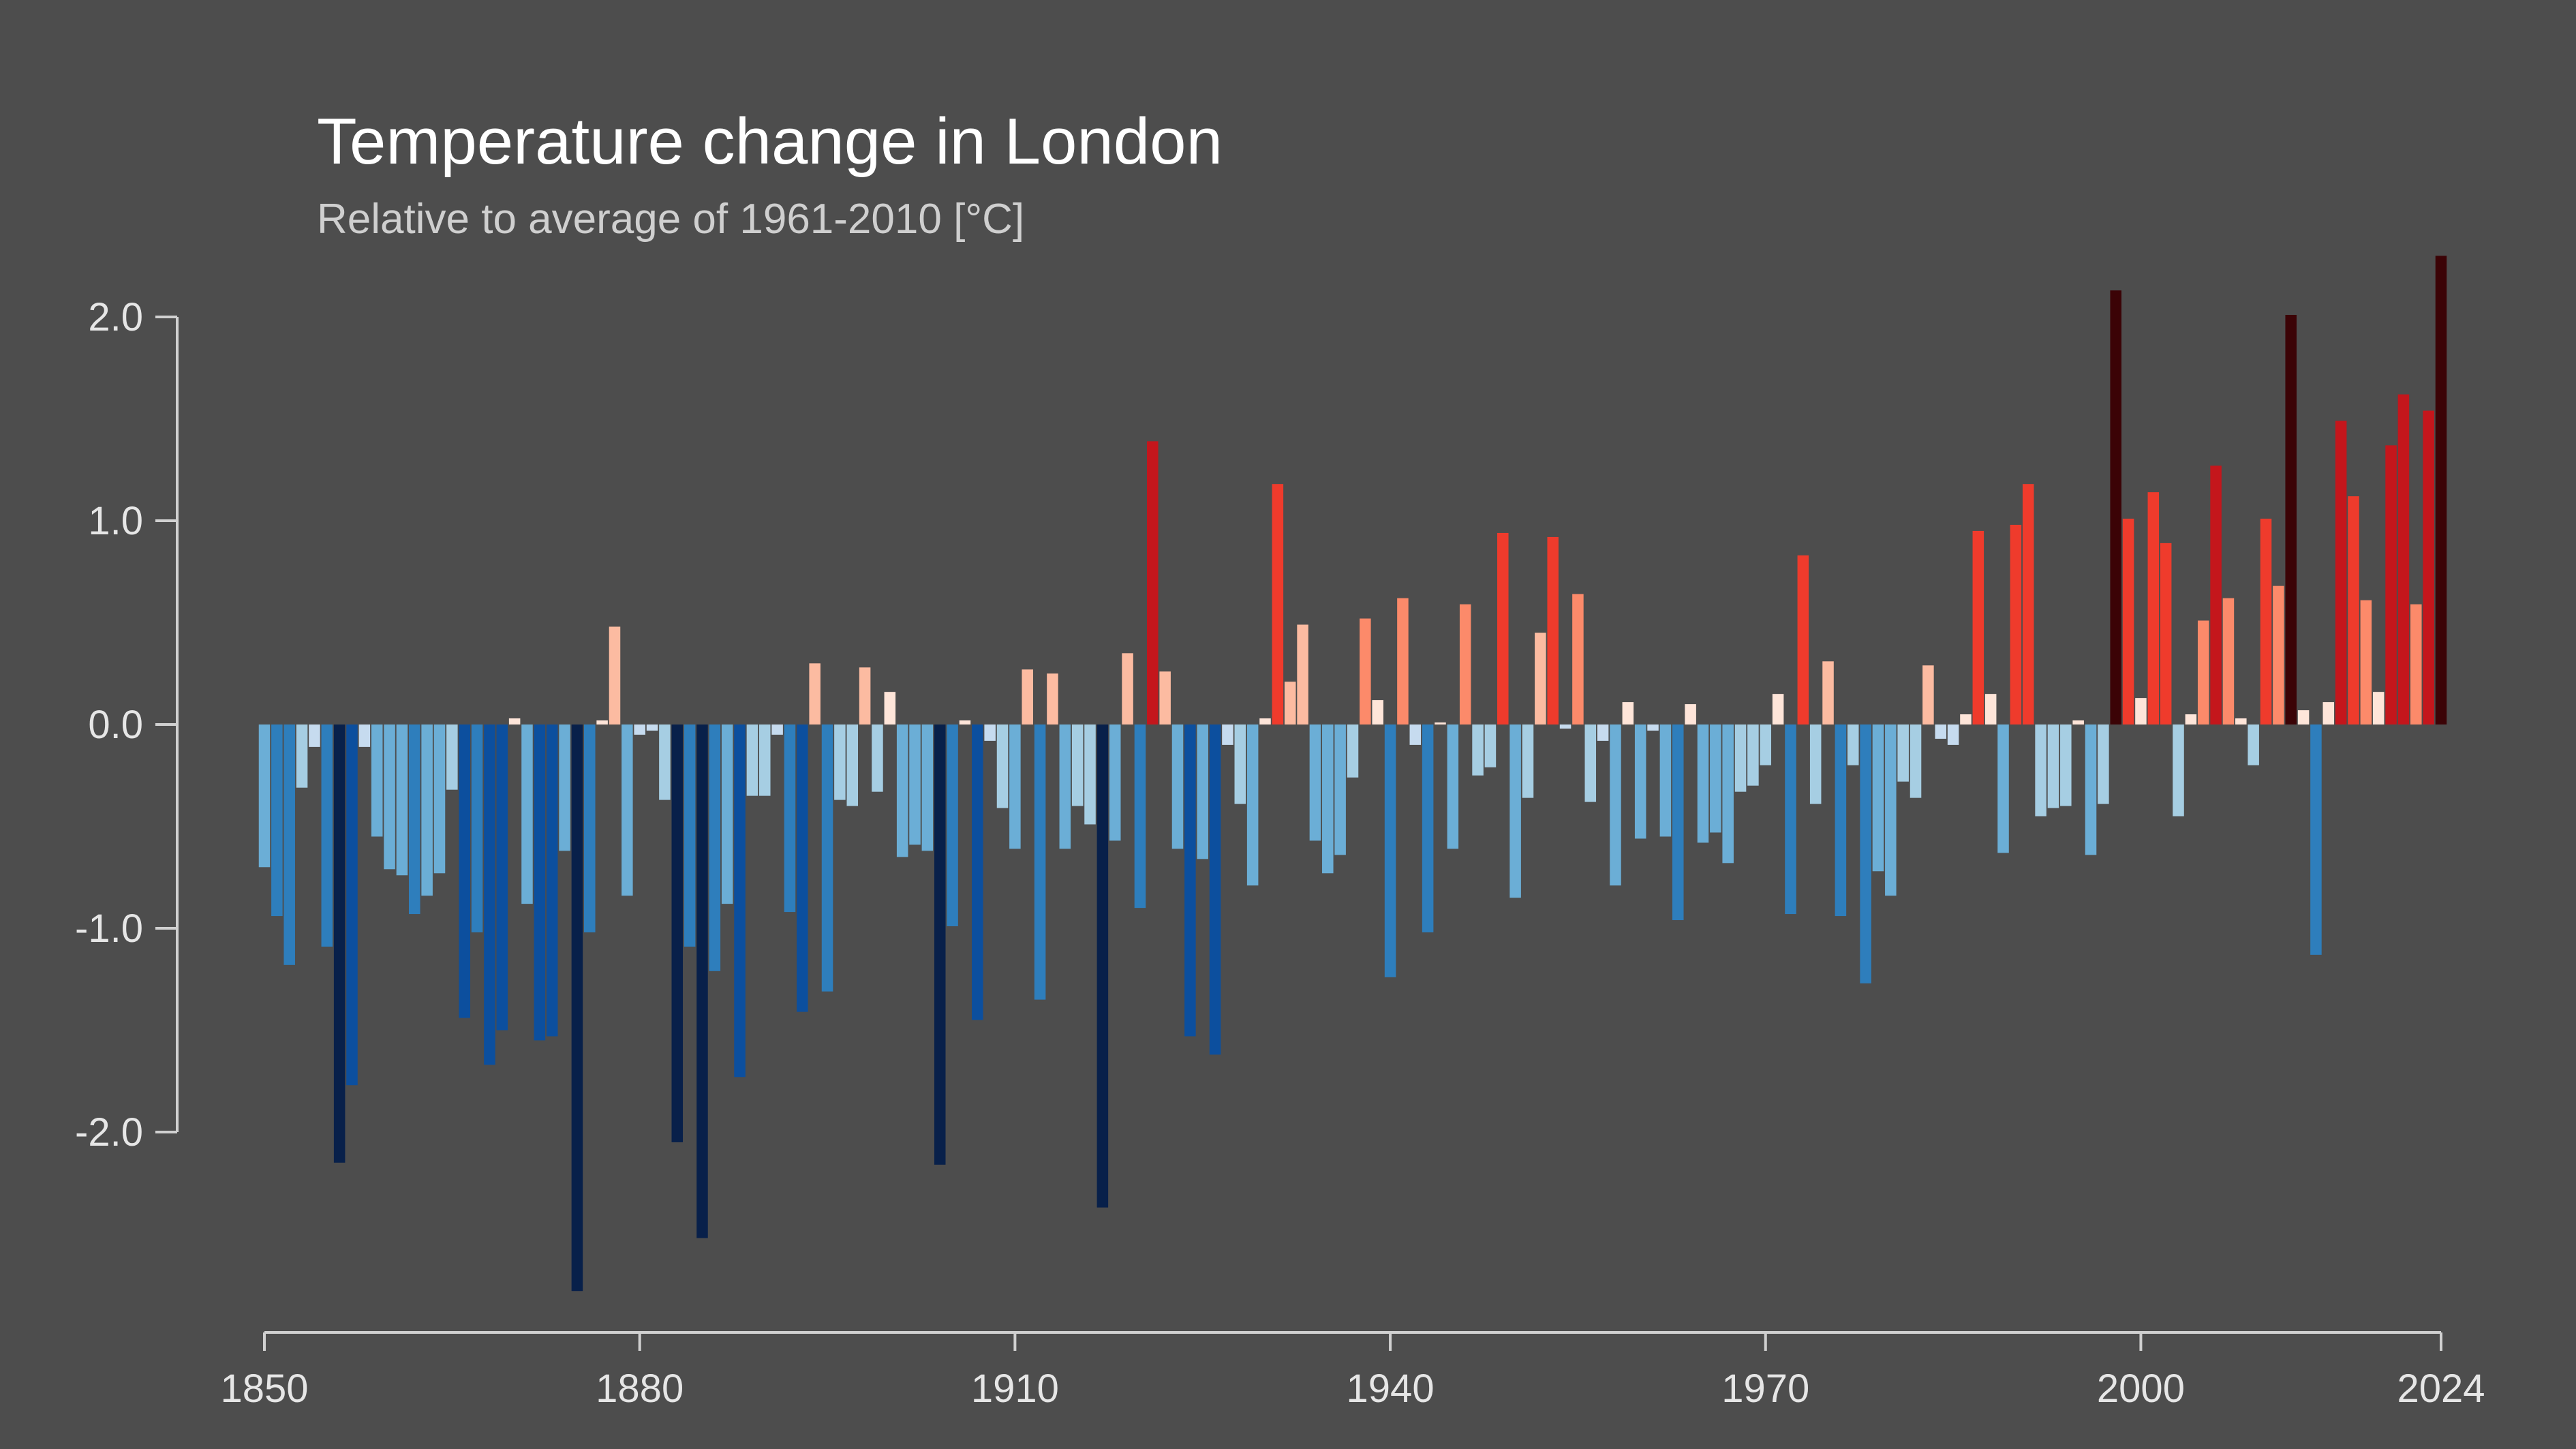 The height and width of the screenshot is (1449, 2576). I want to click on x-tick-label: 2000, so click(2141, 1389).